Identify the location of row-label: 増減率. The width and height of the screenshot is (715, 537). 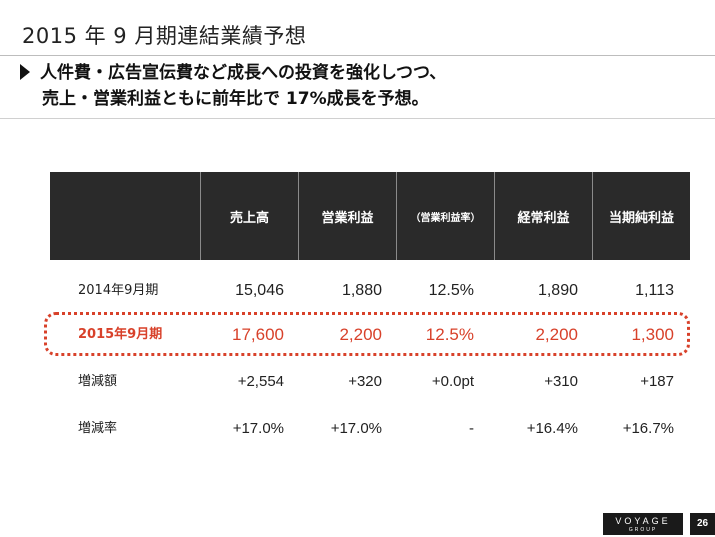
(98, 428).